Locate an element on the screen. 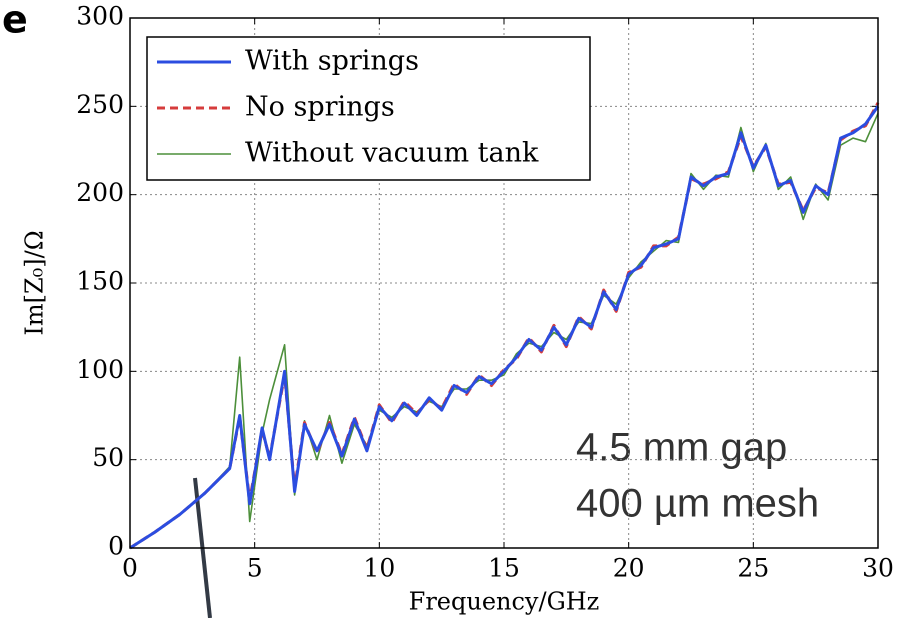 This screenshot has height=618, width=900. annotation: 400 µm mesh is located at coordinates (697, 504).